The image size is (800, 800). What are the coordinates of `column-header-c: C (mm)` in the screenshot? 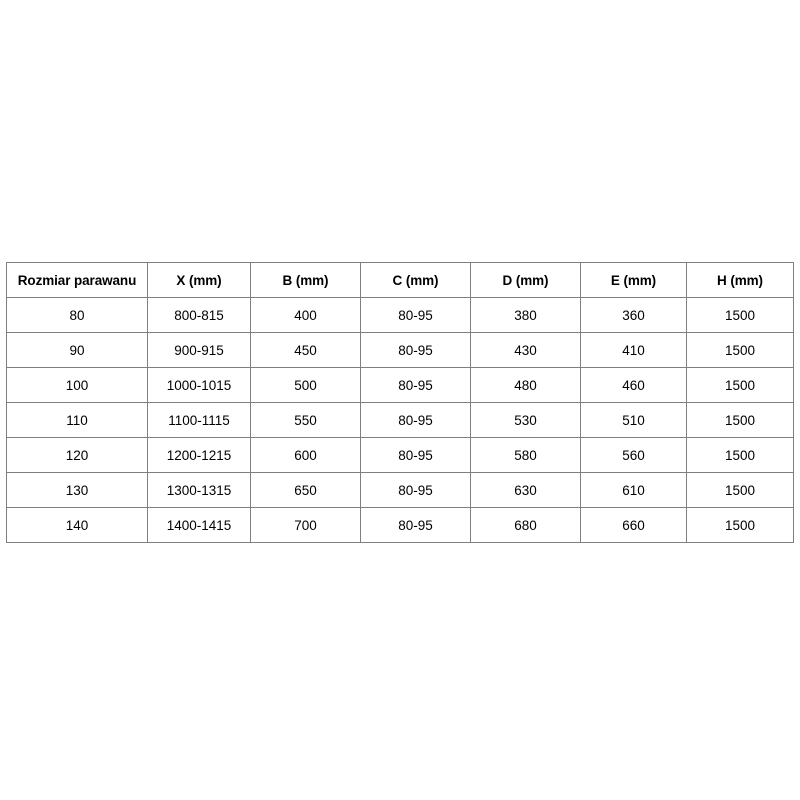 It's located at (415, 280).